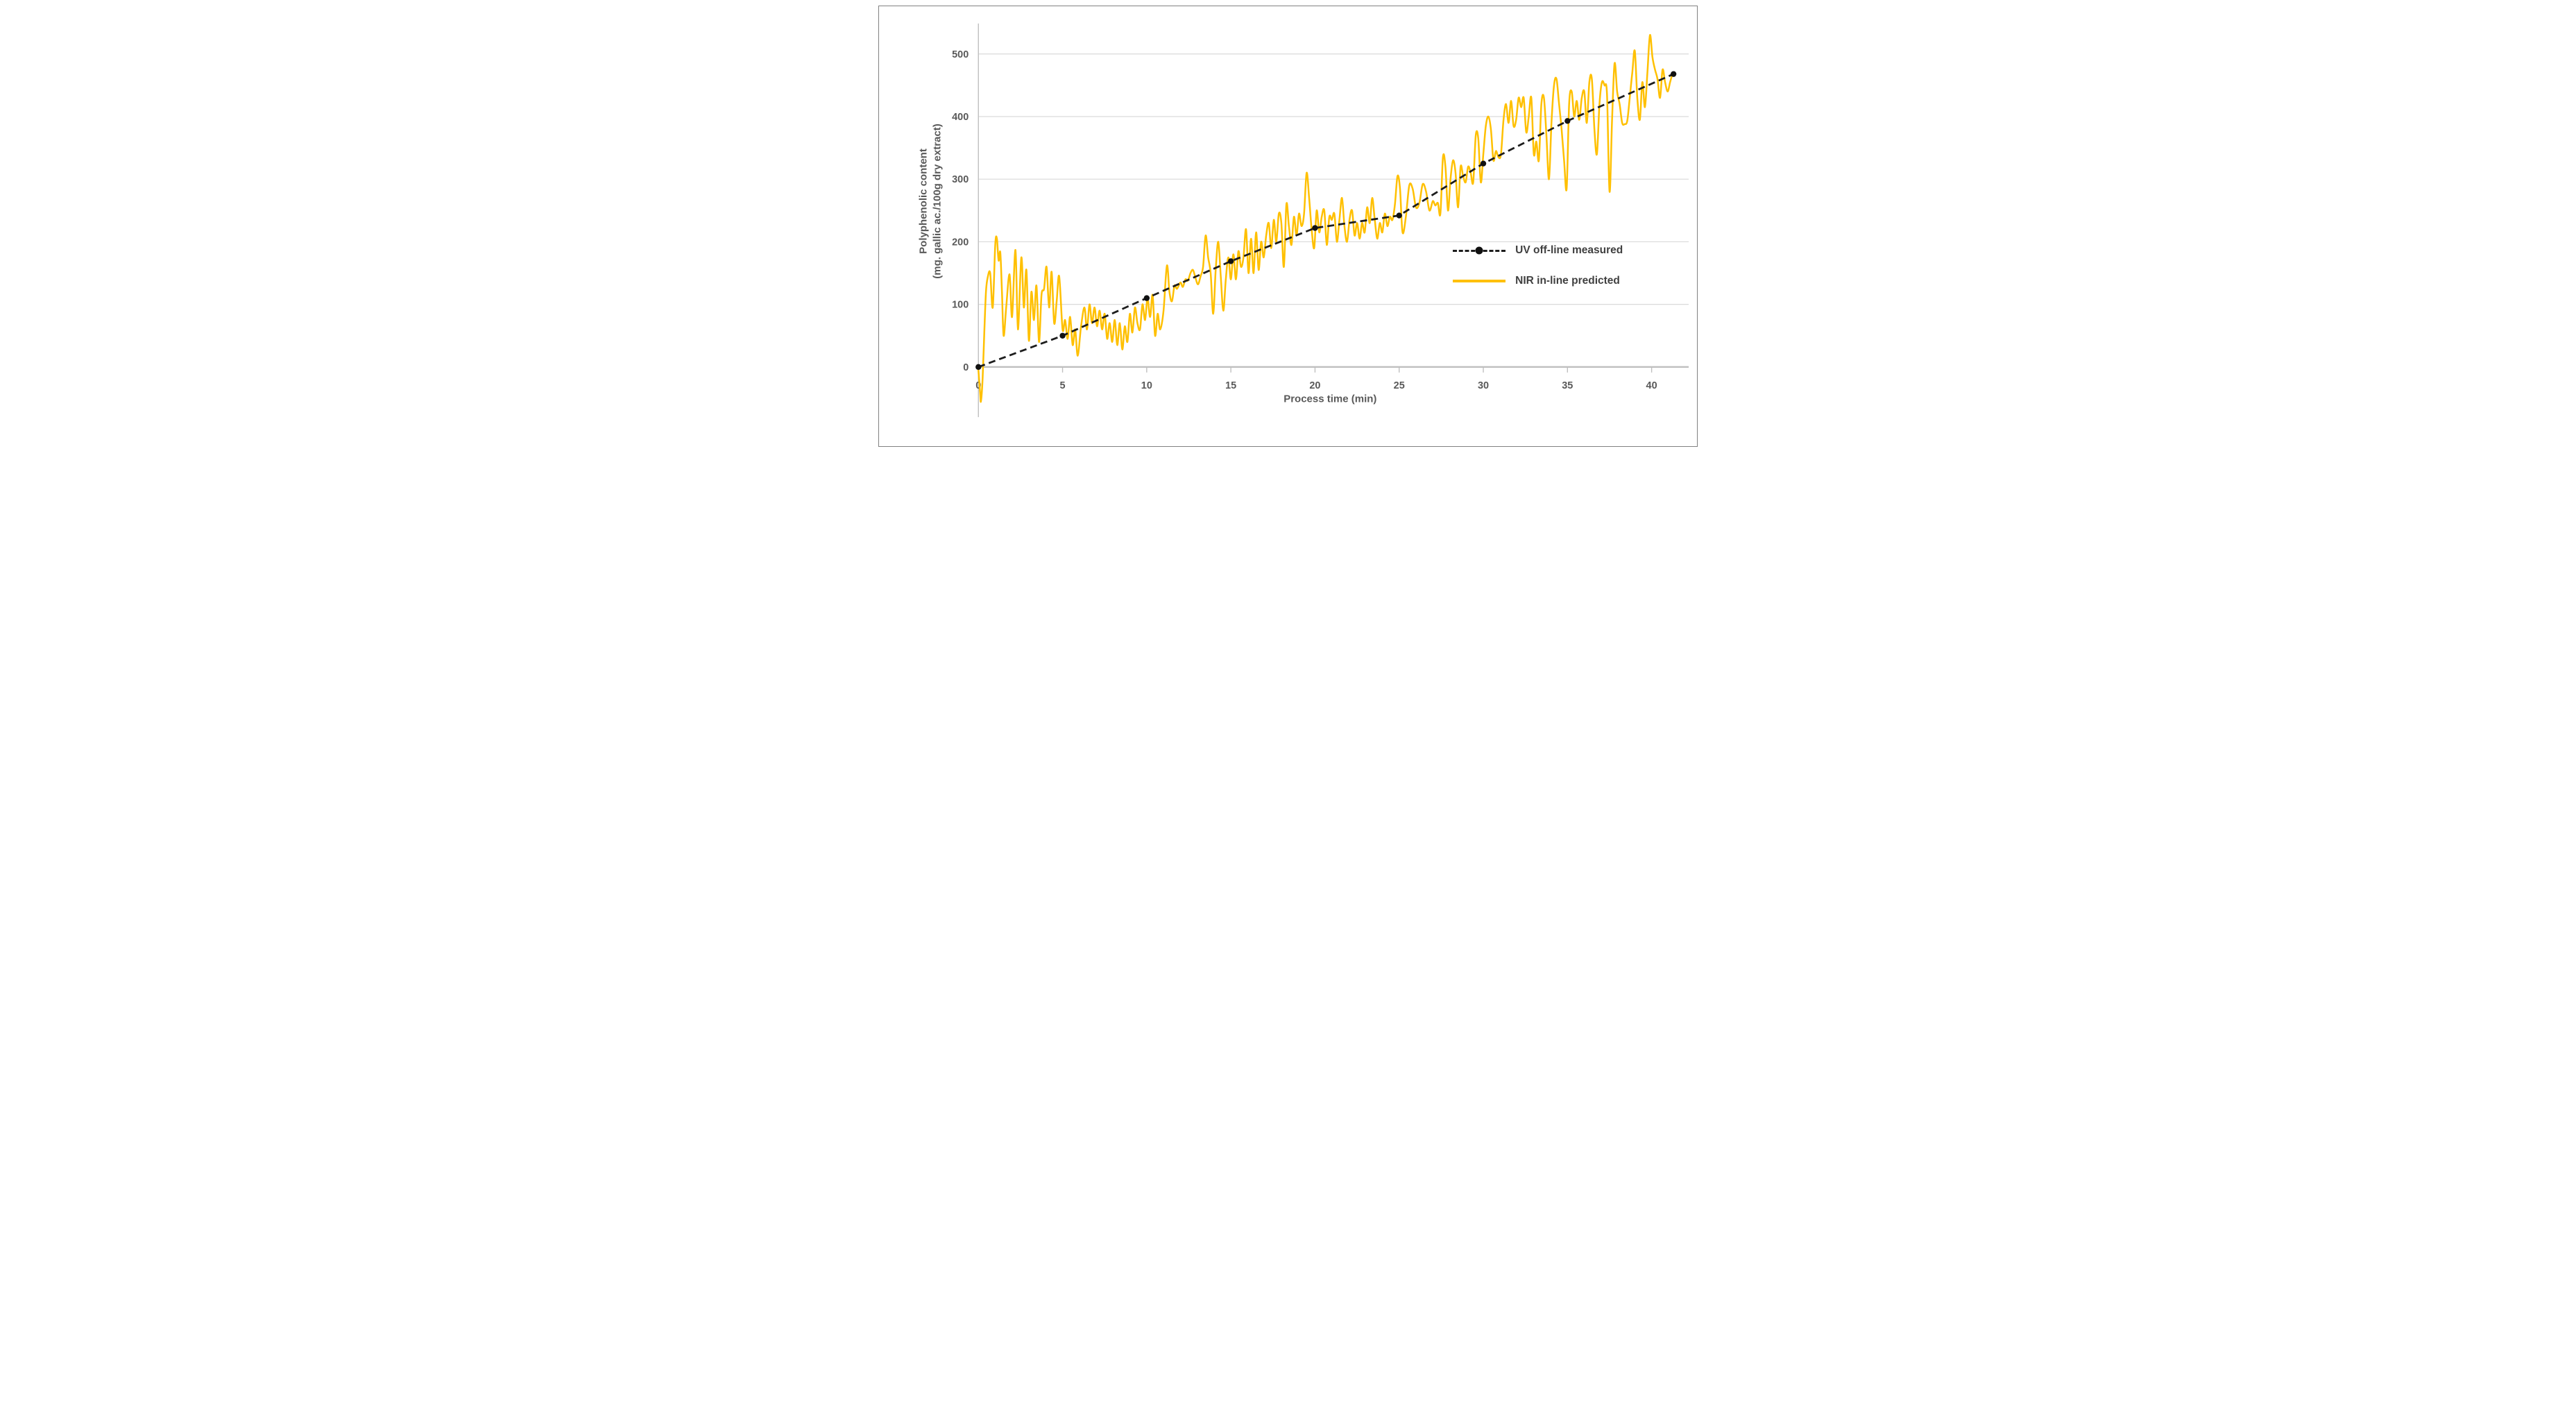 The image size is (2576, 1401). Describe the element at coordinates (1567, 385) in the screenshot. I see `x-tick-label-35: 35` at that location.